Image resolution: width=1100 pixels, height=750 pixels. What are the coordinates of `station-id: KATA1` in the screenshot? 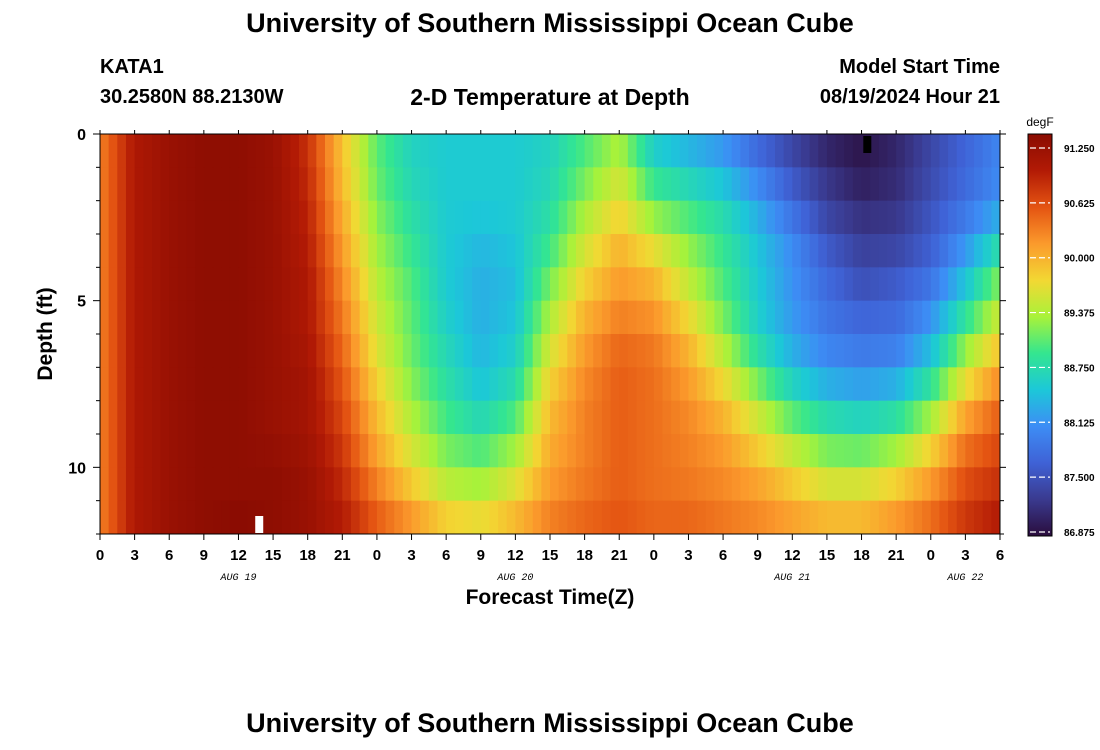 It's located at (132, 67).